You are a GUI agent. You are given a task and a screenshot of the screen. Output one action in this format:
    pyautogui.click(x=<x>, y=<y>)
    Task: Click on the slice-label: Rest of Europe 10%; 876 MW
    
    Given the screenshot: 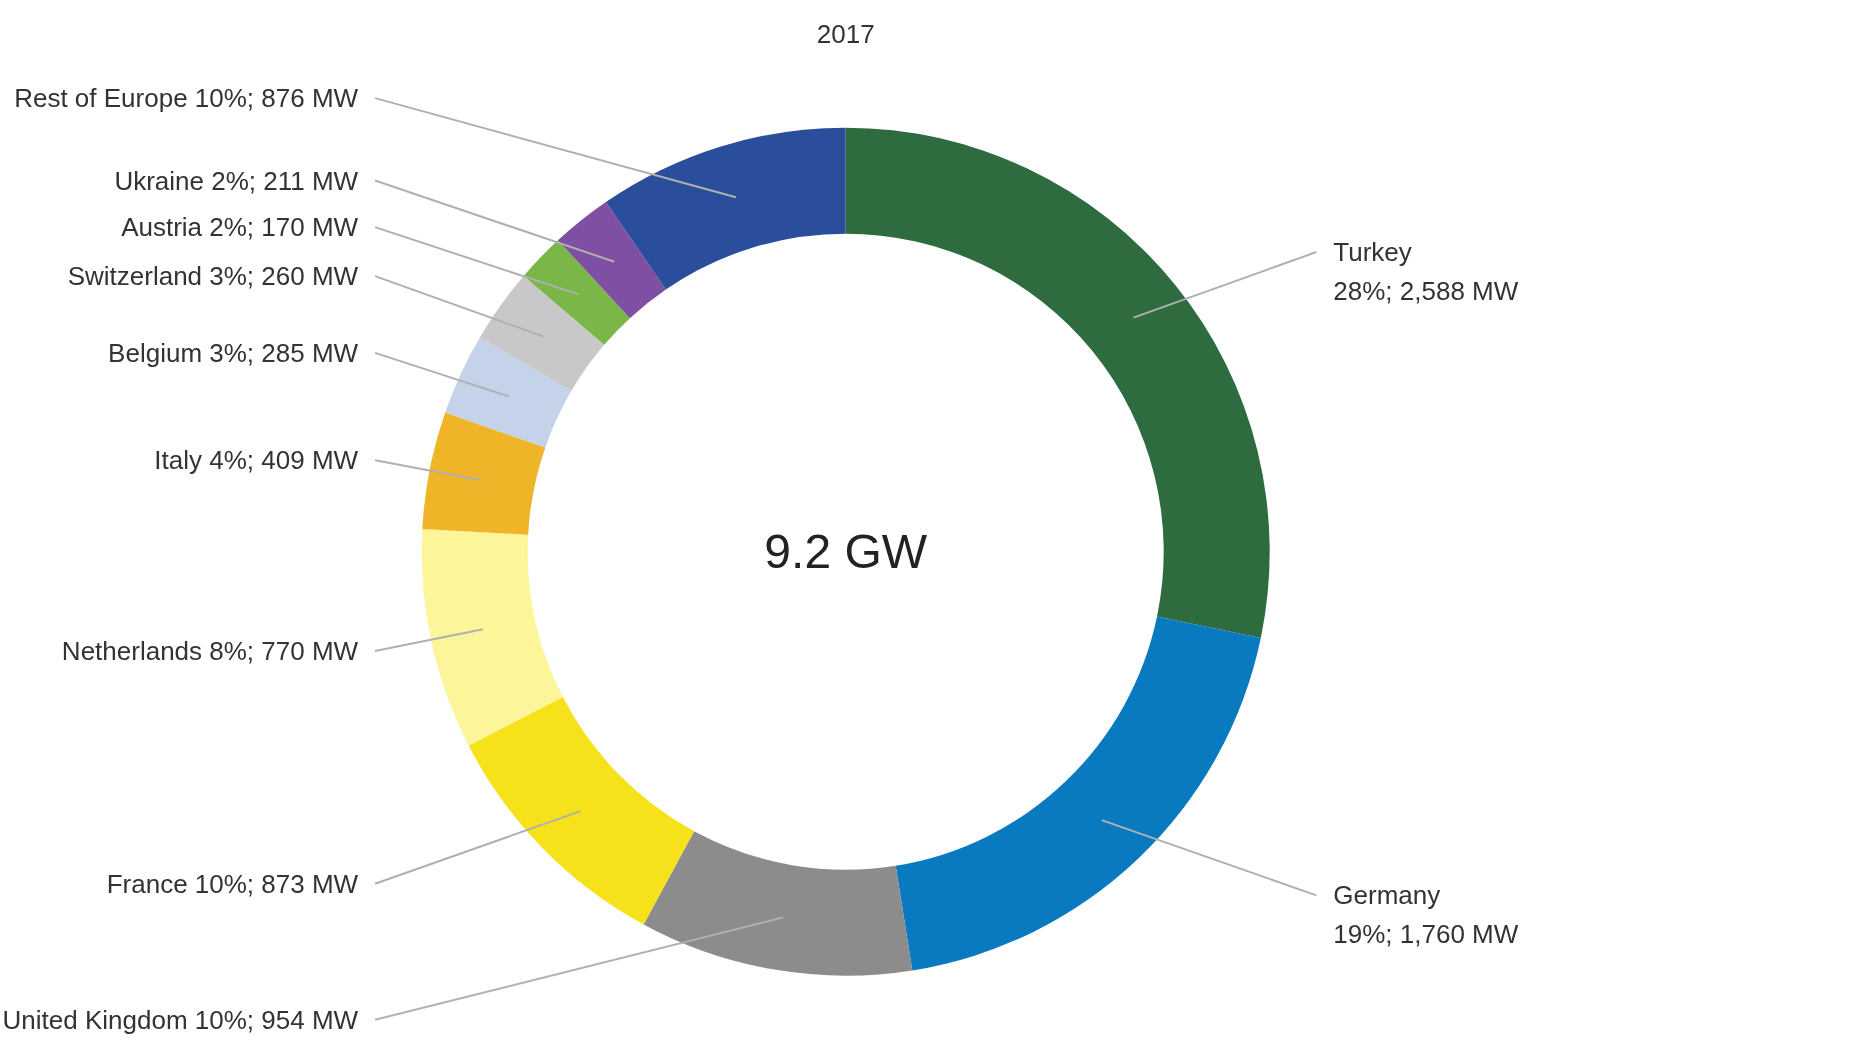 What is the action you would take?
    pyautogui.click(x=186, y=98)
    